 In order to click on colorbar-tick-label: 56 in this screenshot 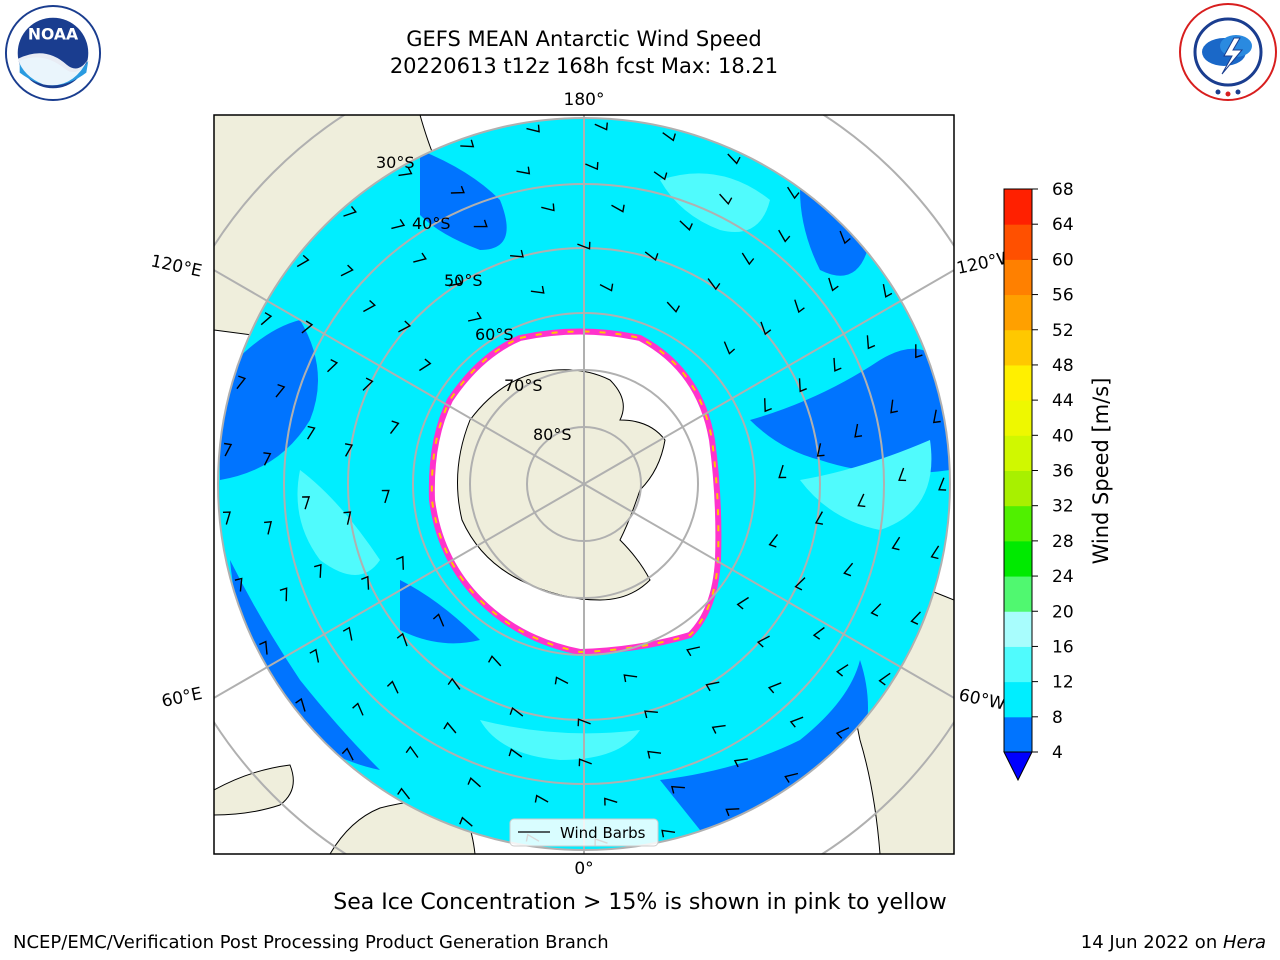, I will do `click(1063, 296)`.